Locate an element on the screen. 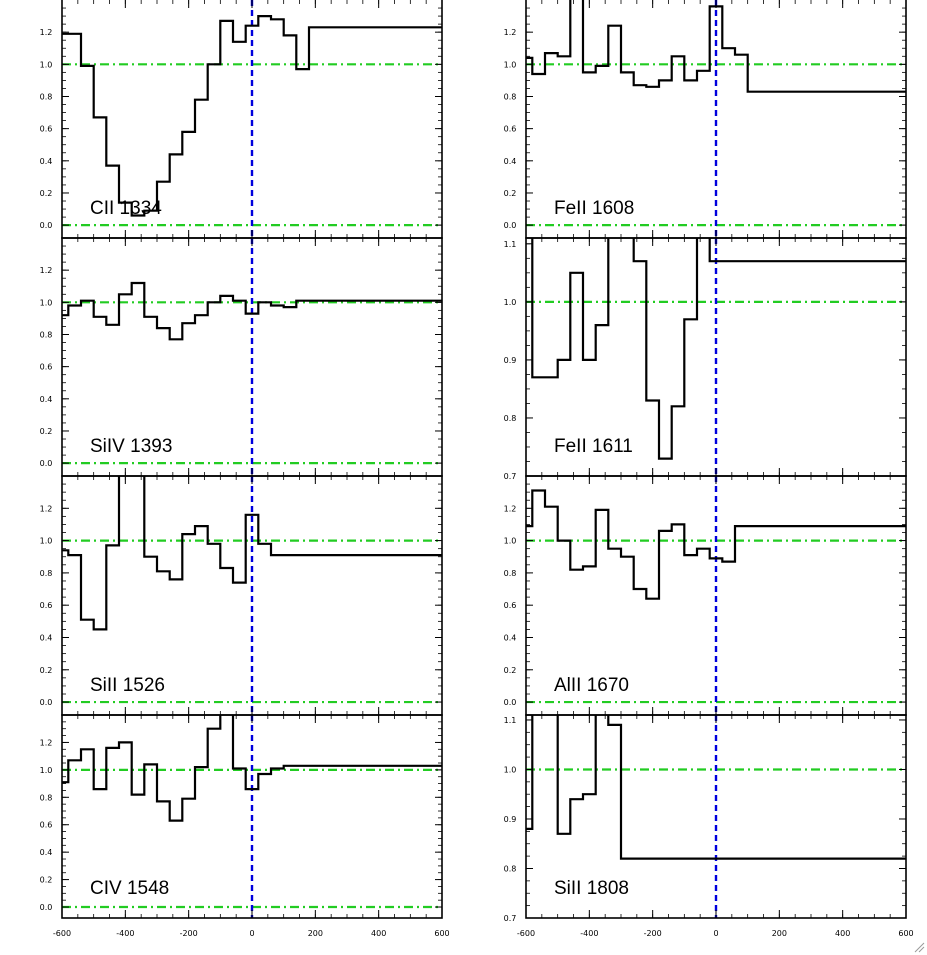  panel-label: AlII 1670 is located at coordinates (591, 685).